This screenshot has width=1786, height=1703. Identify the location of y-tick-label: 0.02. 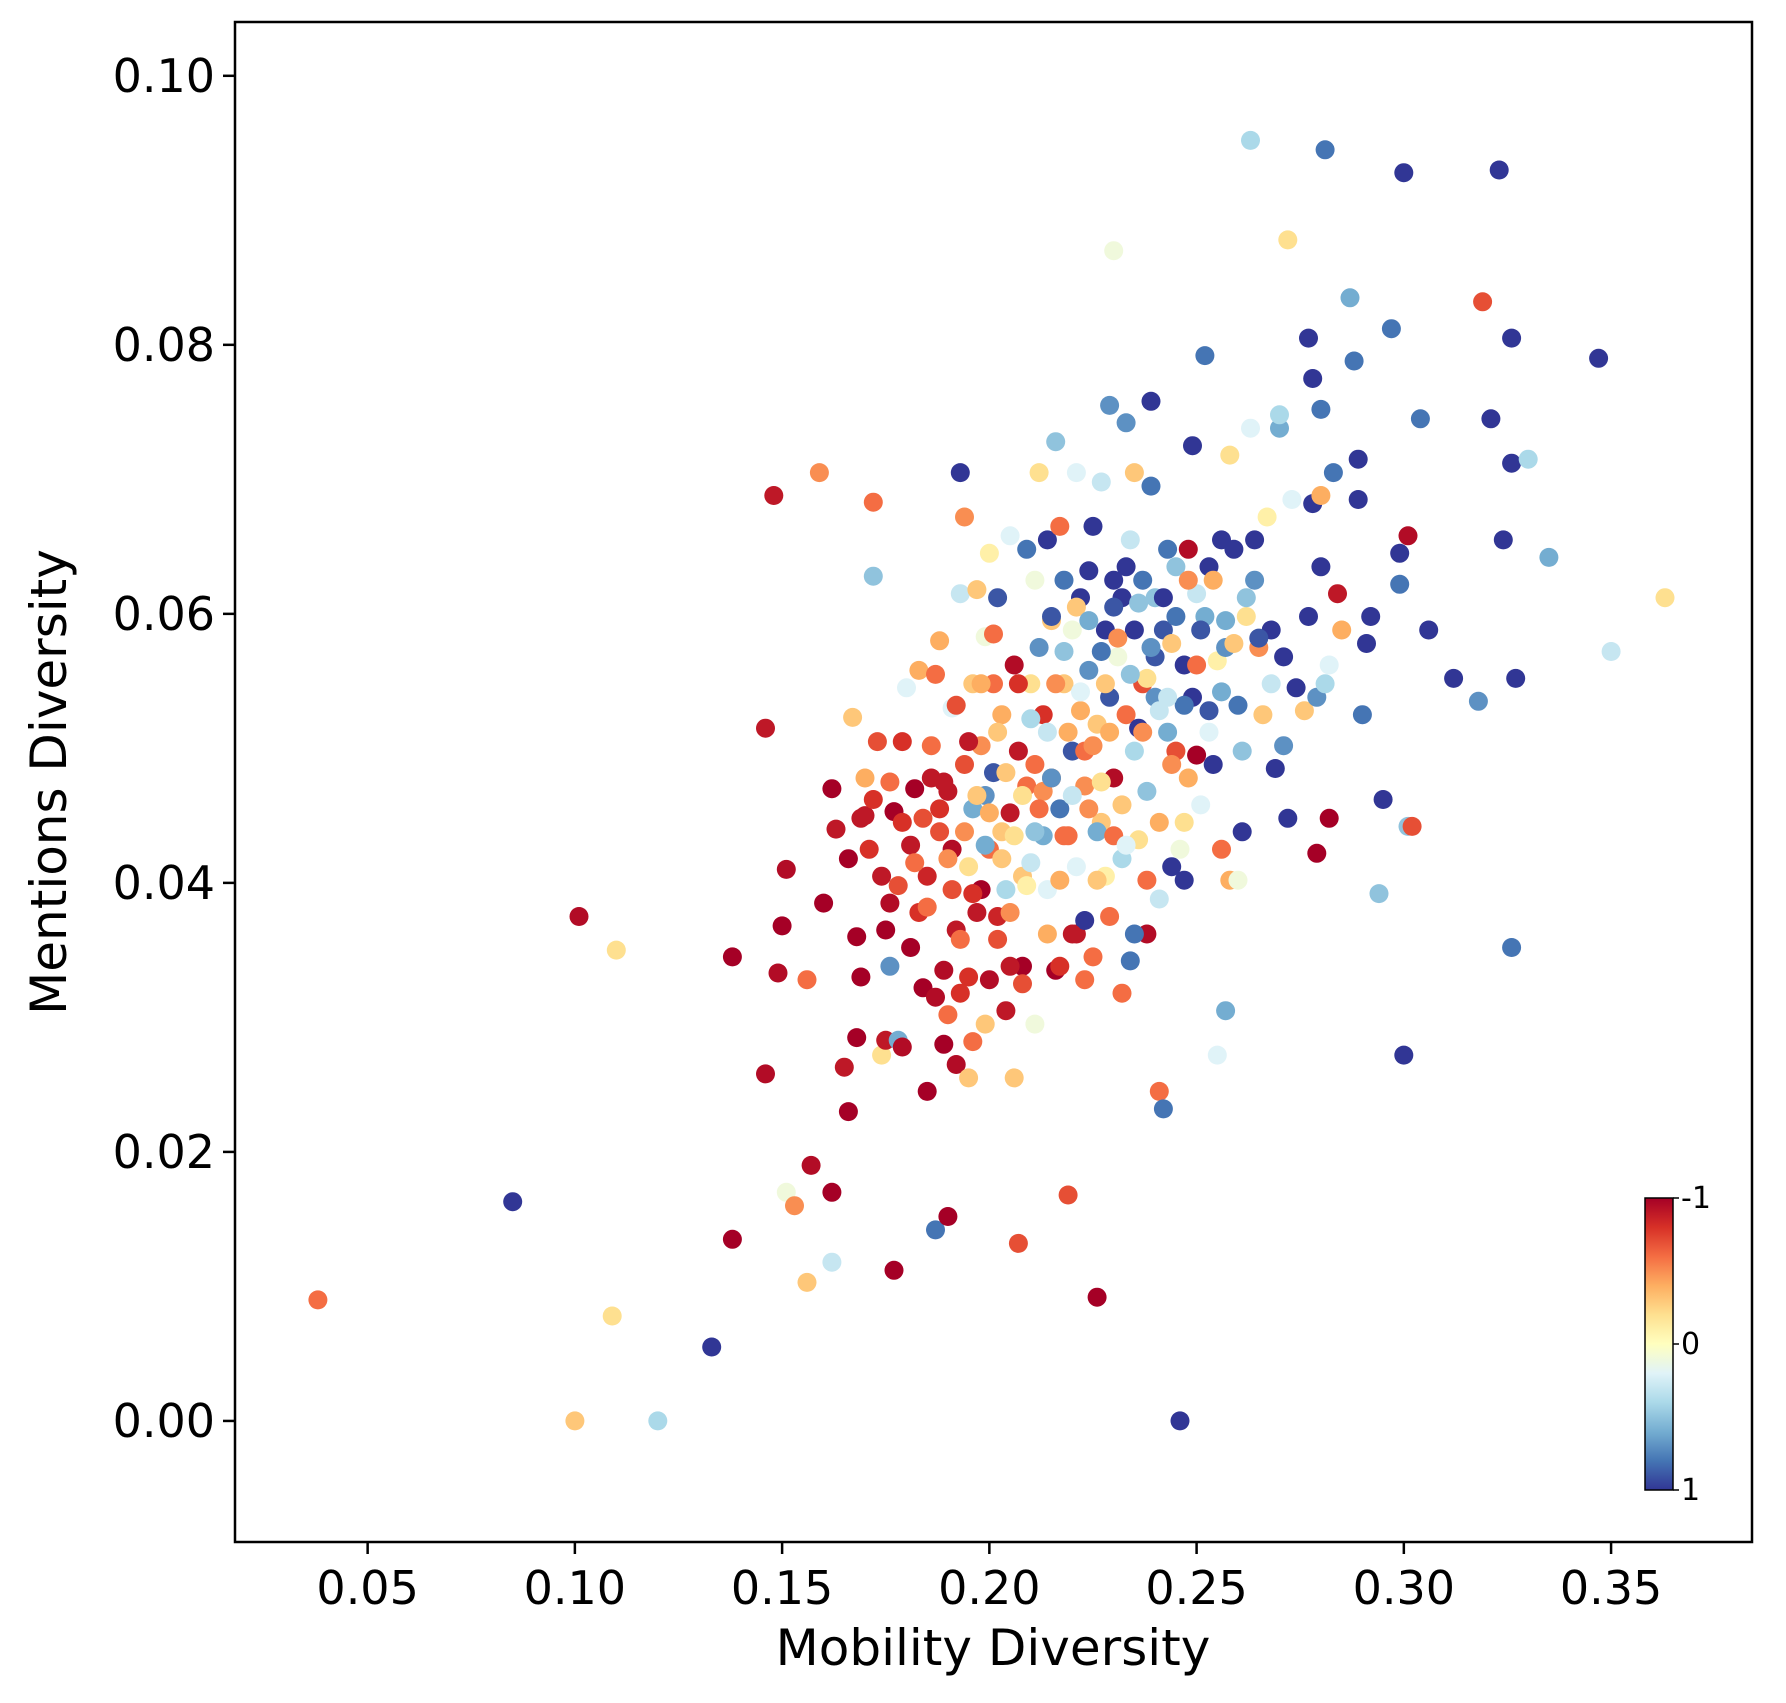
(164, 1152).